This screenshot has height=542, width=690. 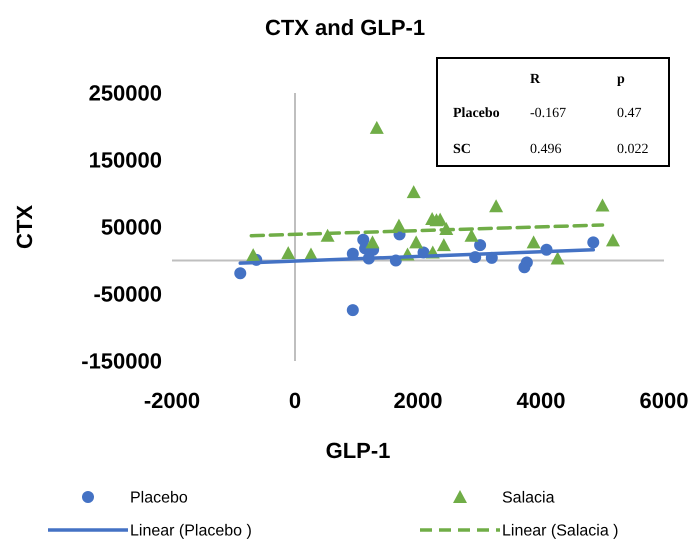 I want to click on y-tick-label: 50000, so click(x=131, y=227).